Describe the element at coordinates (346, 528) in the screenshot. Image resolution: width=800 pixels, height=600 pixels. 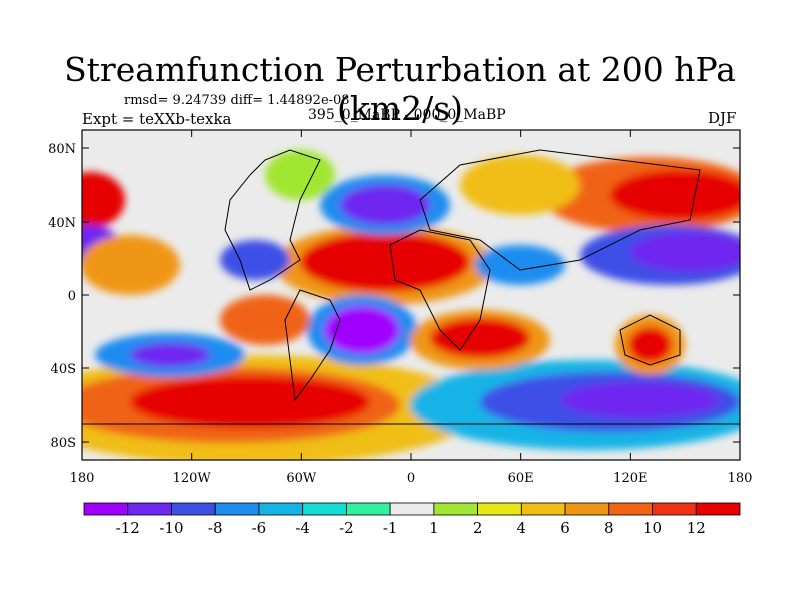
I see `colorbar-label: -2` at that location.